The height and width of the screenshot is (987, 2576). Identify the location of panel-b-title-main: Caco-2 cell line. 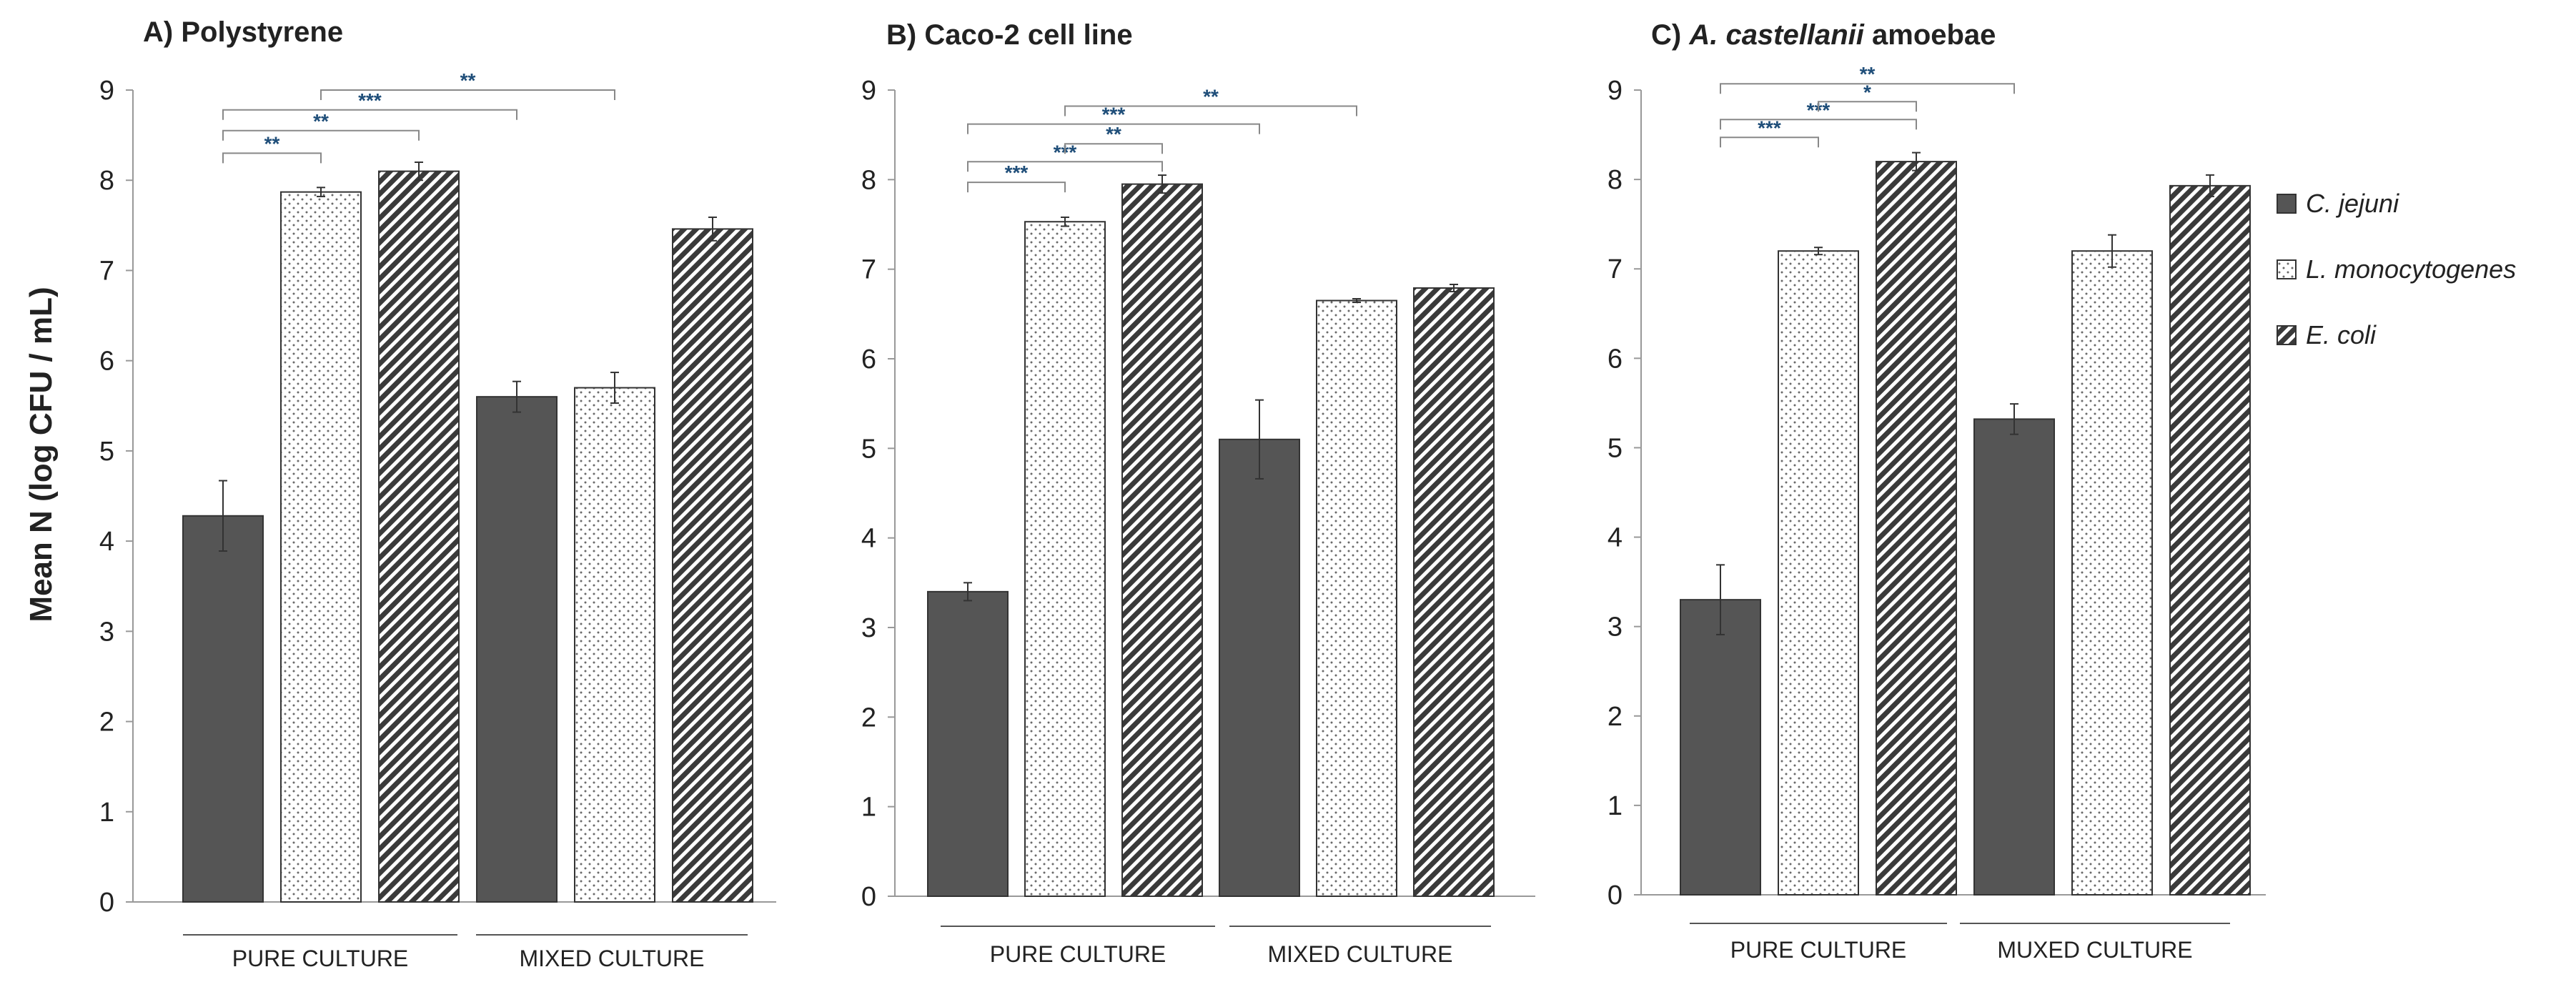
(1028, 35).